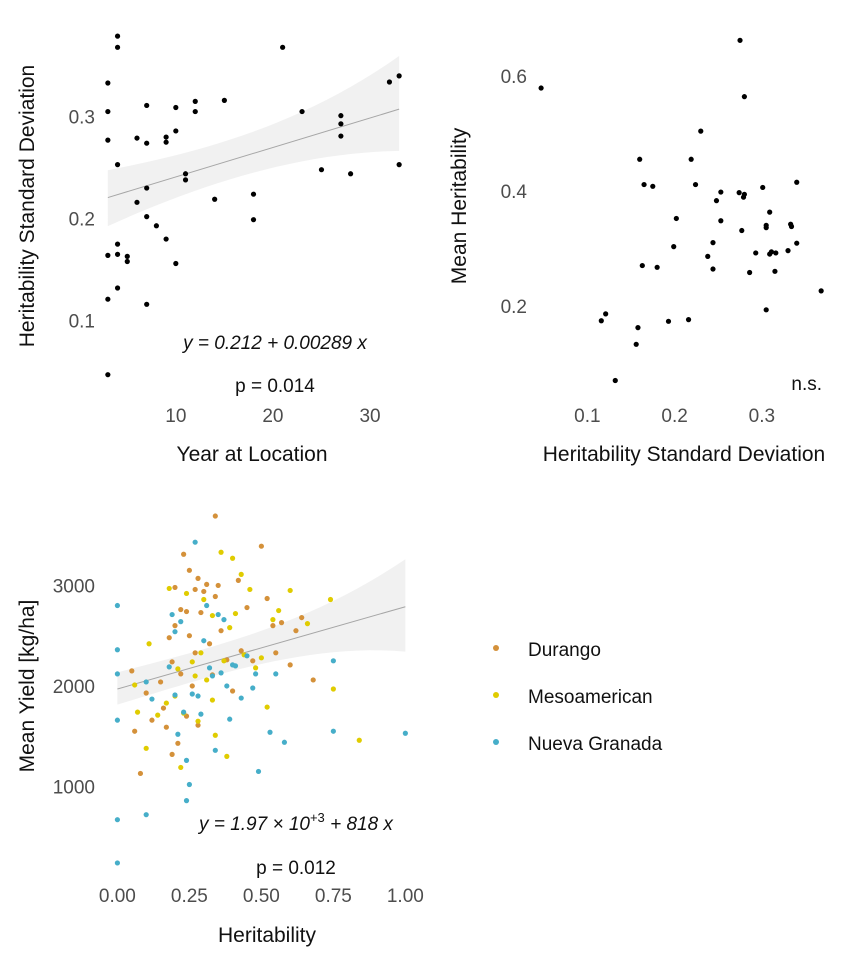 The image size is (864, 960). Describe the element at coordinates (762, 416) in the screenshot. I see `x-tick-label: 0.3` at that location.